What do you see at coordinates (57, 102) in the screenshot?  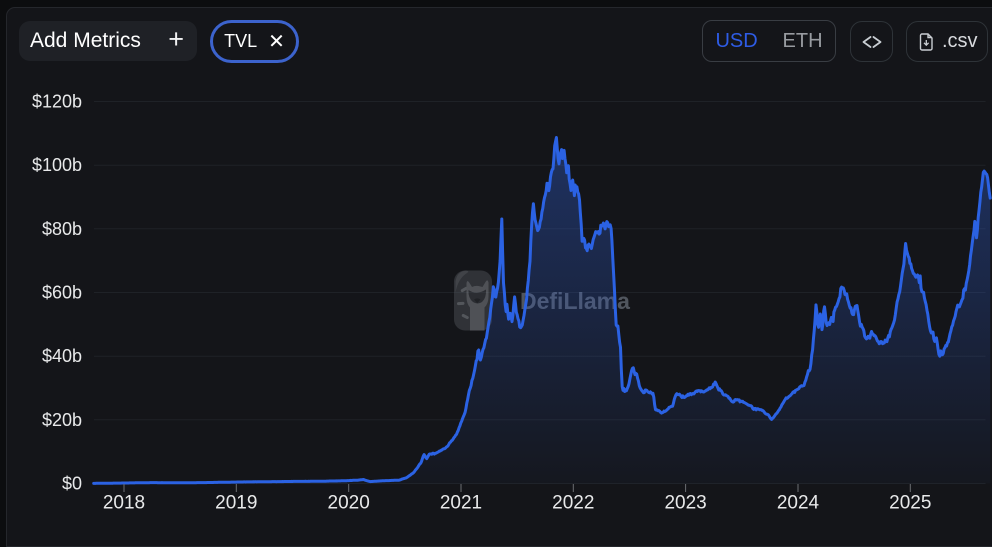 I see `svg-text: $120b` at bounding box center [57, 102].